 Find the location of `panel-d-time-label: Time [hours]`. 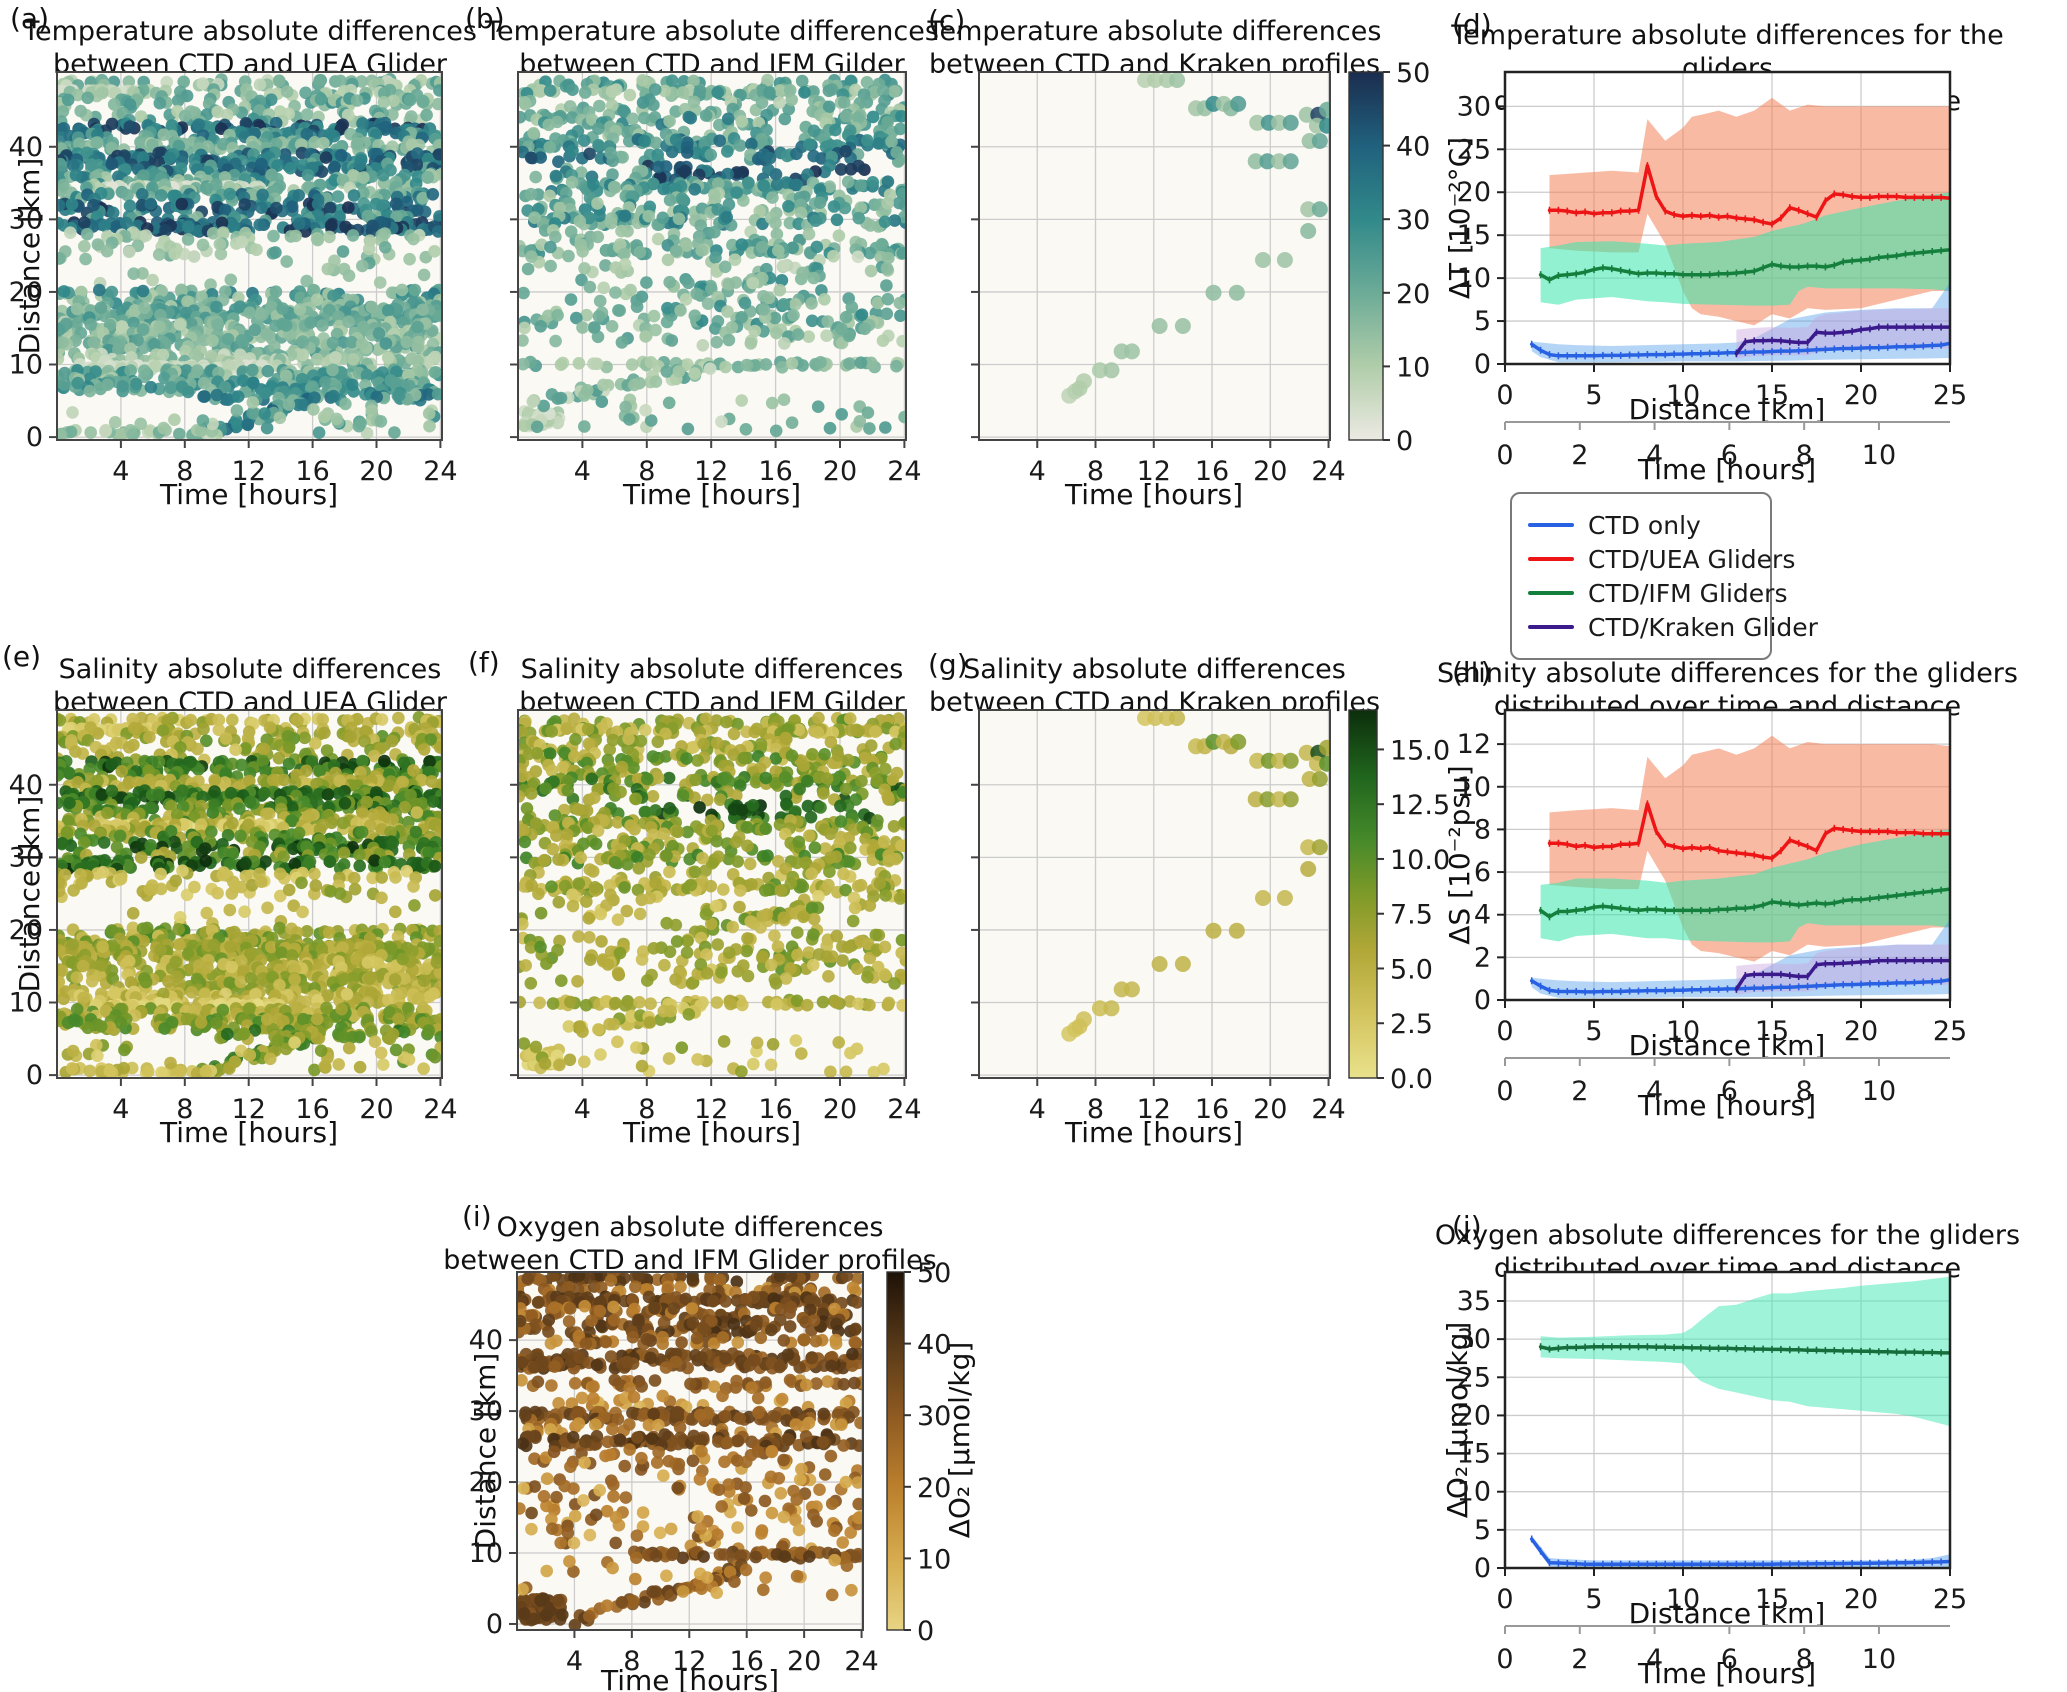

panel-d-time-label: Time [hours] is located at coordinates (1727, 469).